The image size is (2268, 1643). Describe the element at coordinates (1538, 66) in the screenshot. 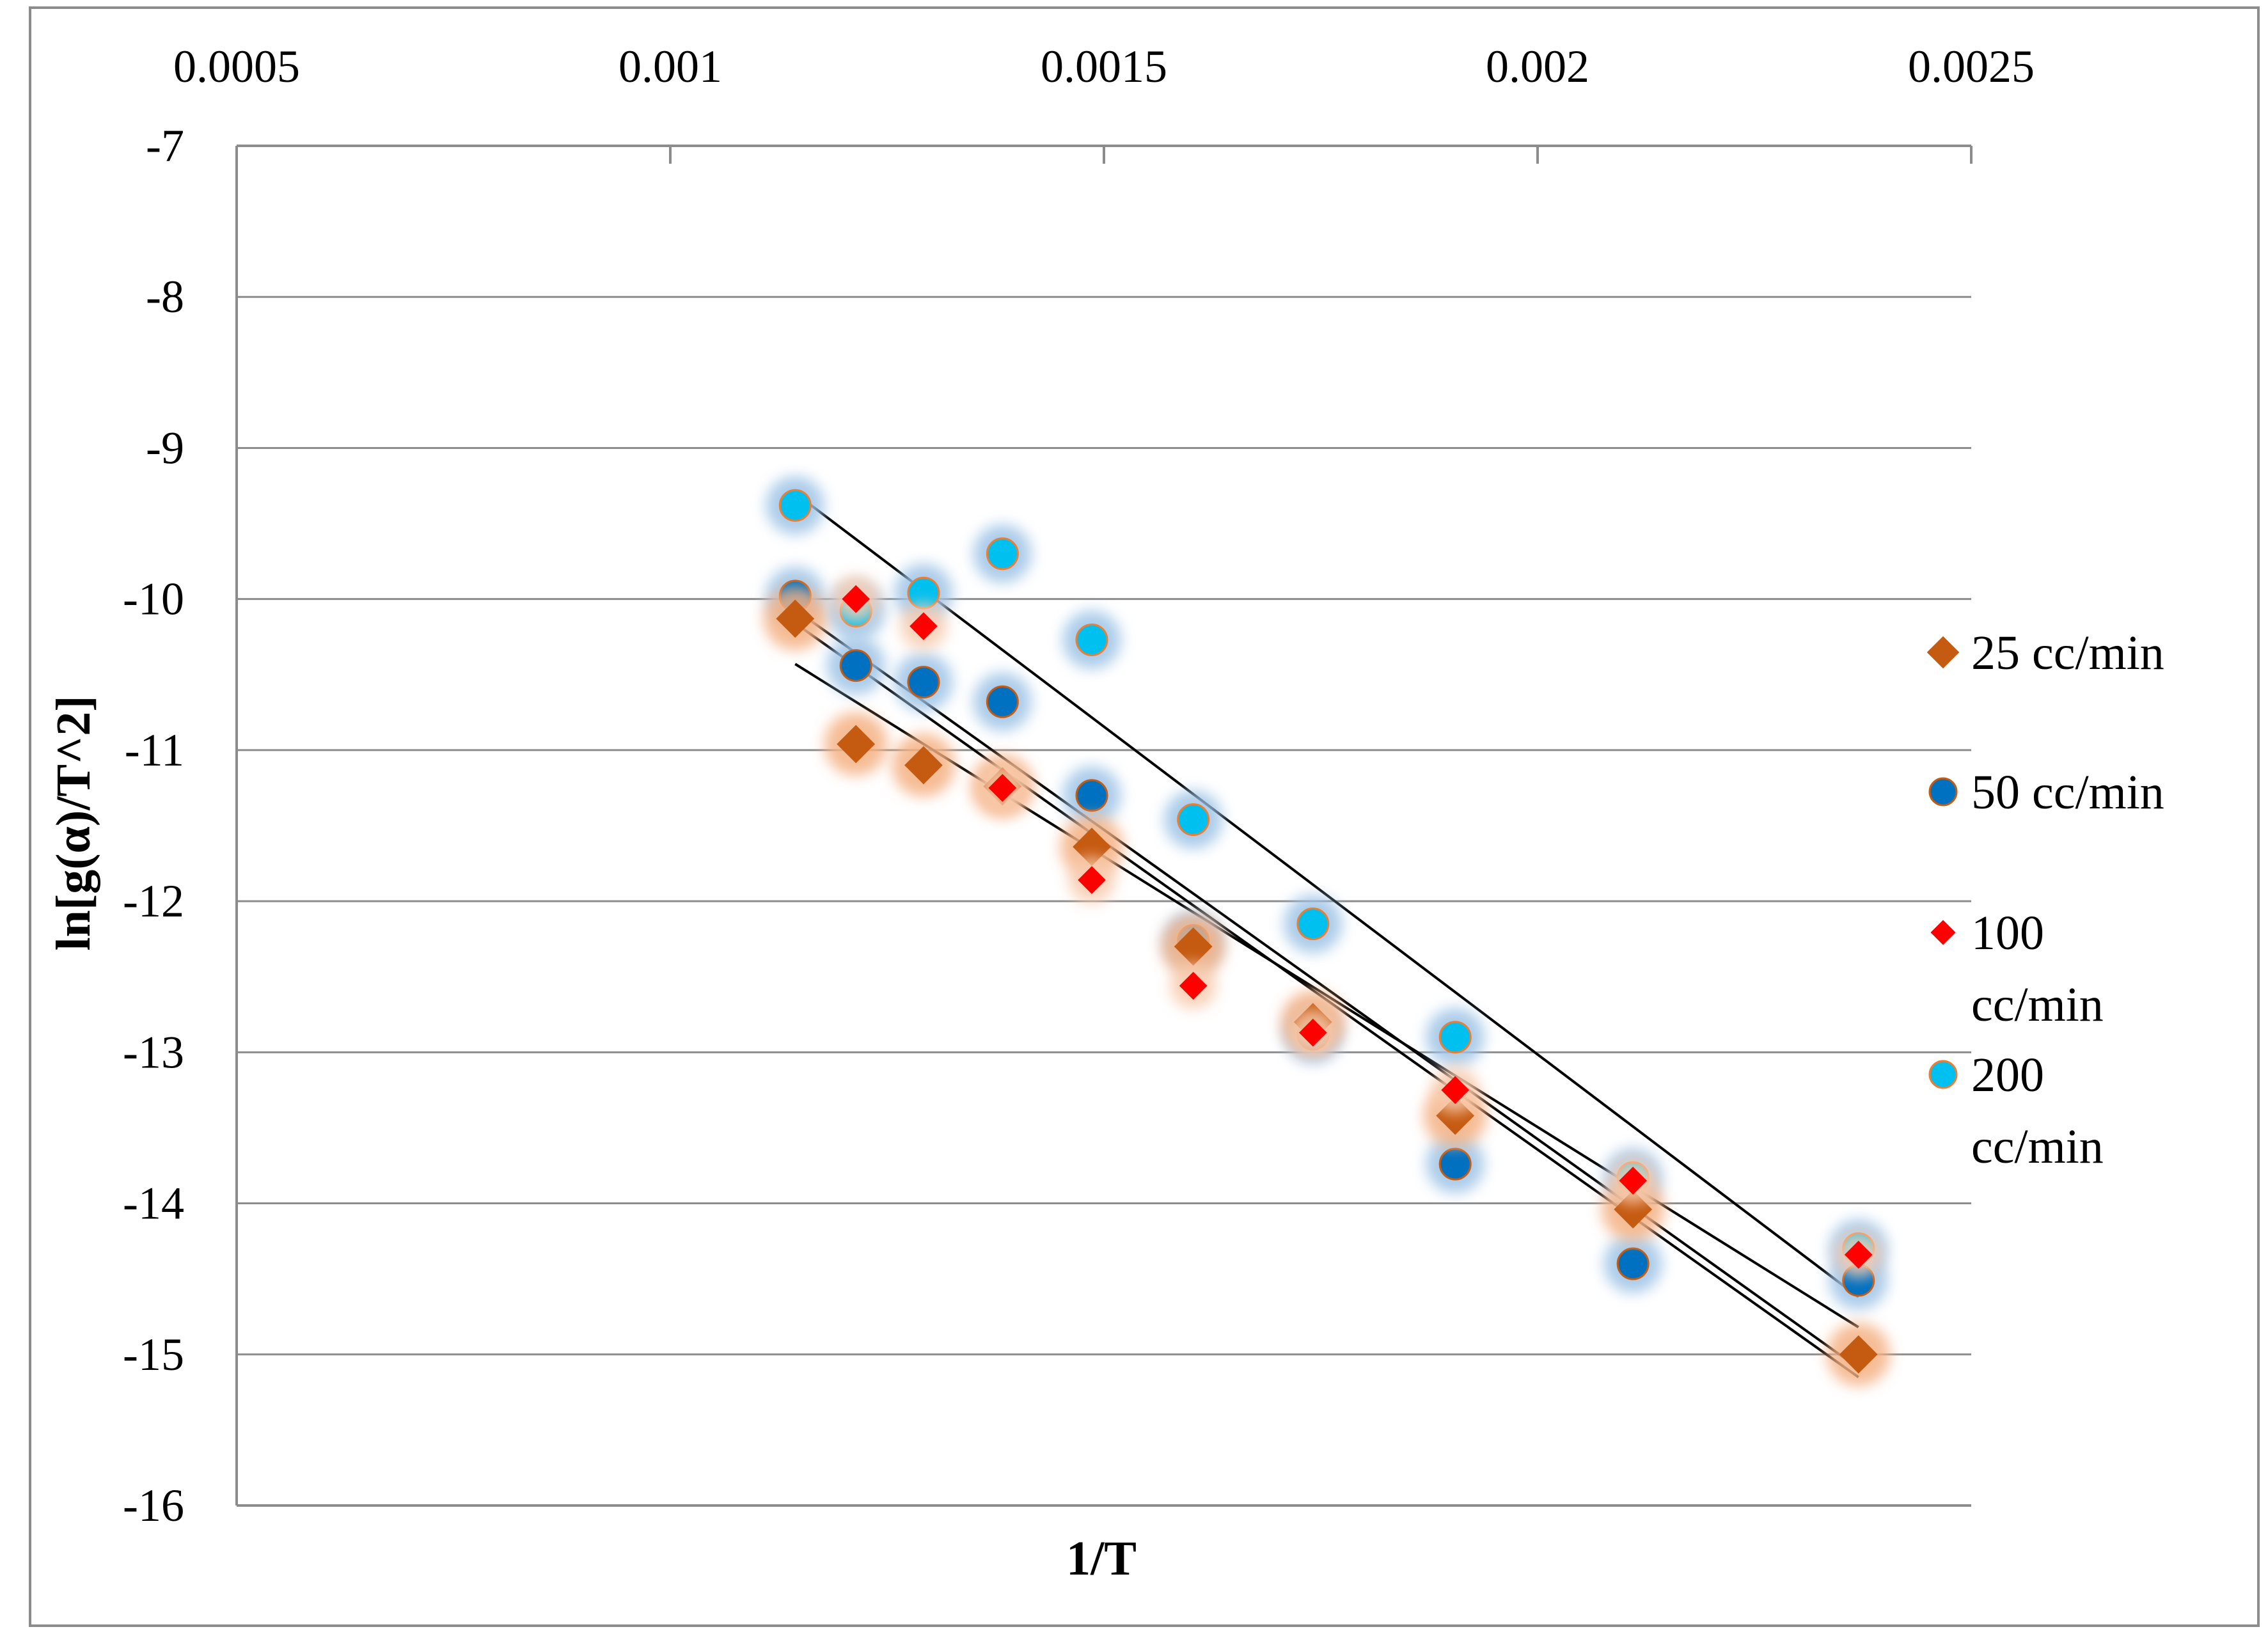

I see `x-tick-label: 0.002` at that location.